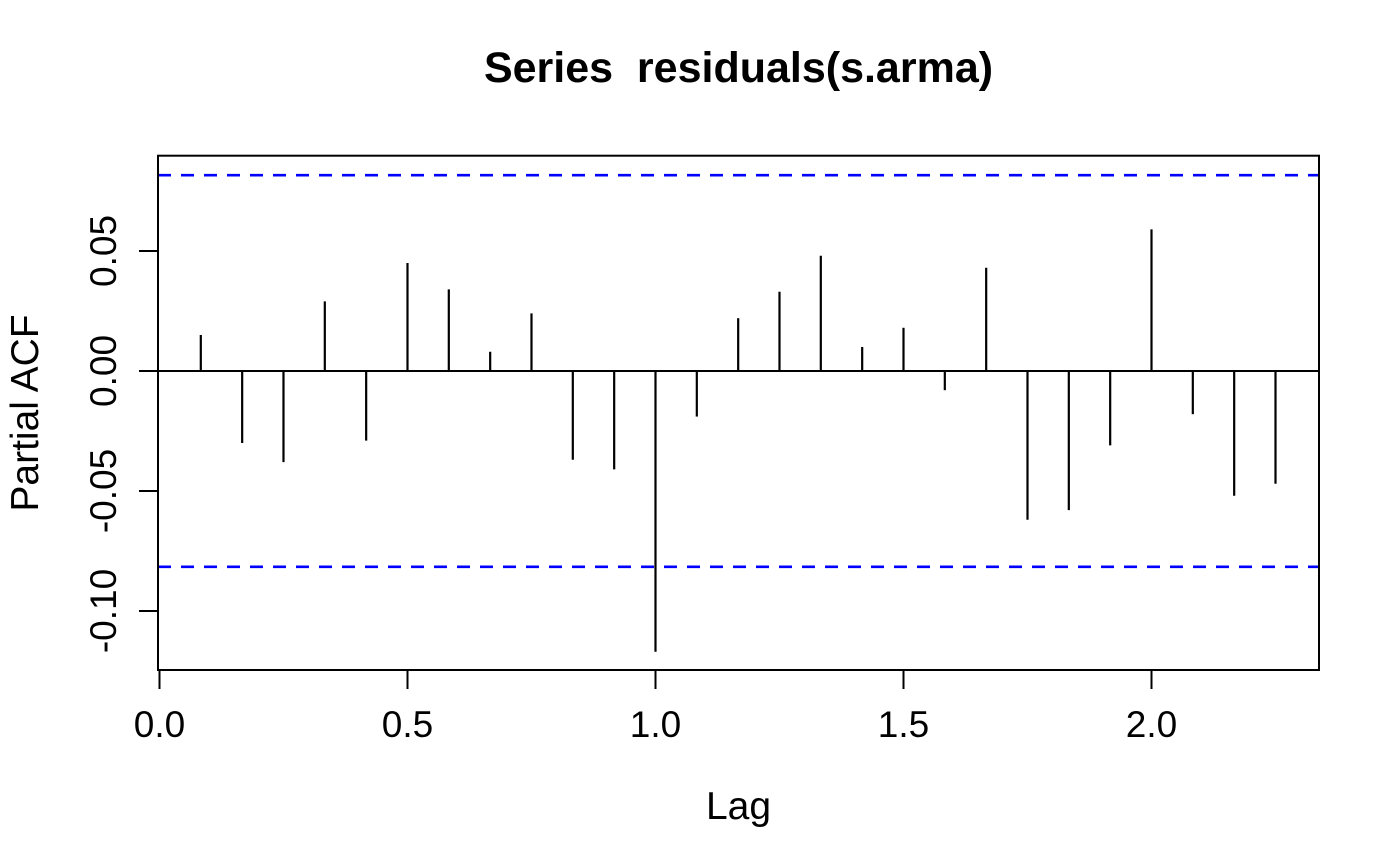 The width and height of the screenshot is (1400, 866). What do you see at coordinates (903, 724) in the screenshot?
I see `x-tick-label: 1.5` at bounding box center [903, 724].